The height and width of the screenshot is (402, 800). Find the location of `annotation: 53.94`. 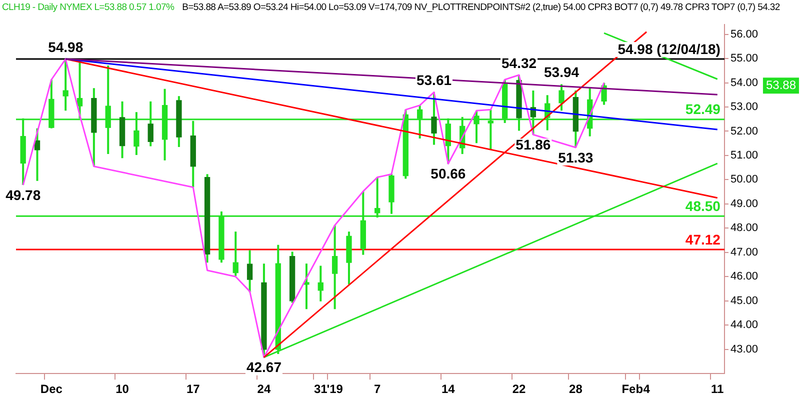

annotation: 53.94 is located at coordinates (562, 72).